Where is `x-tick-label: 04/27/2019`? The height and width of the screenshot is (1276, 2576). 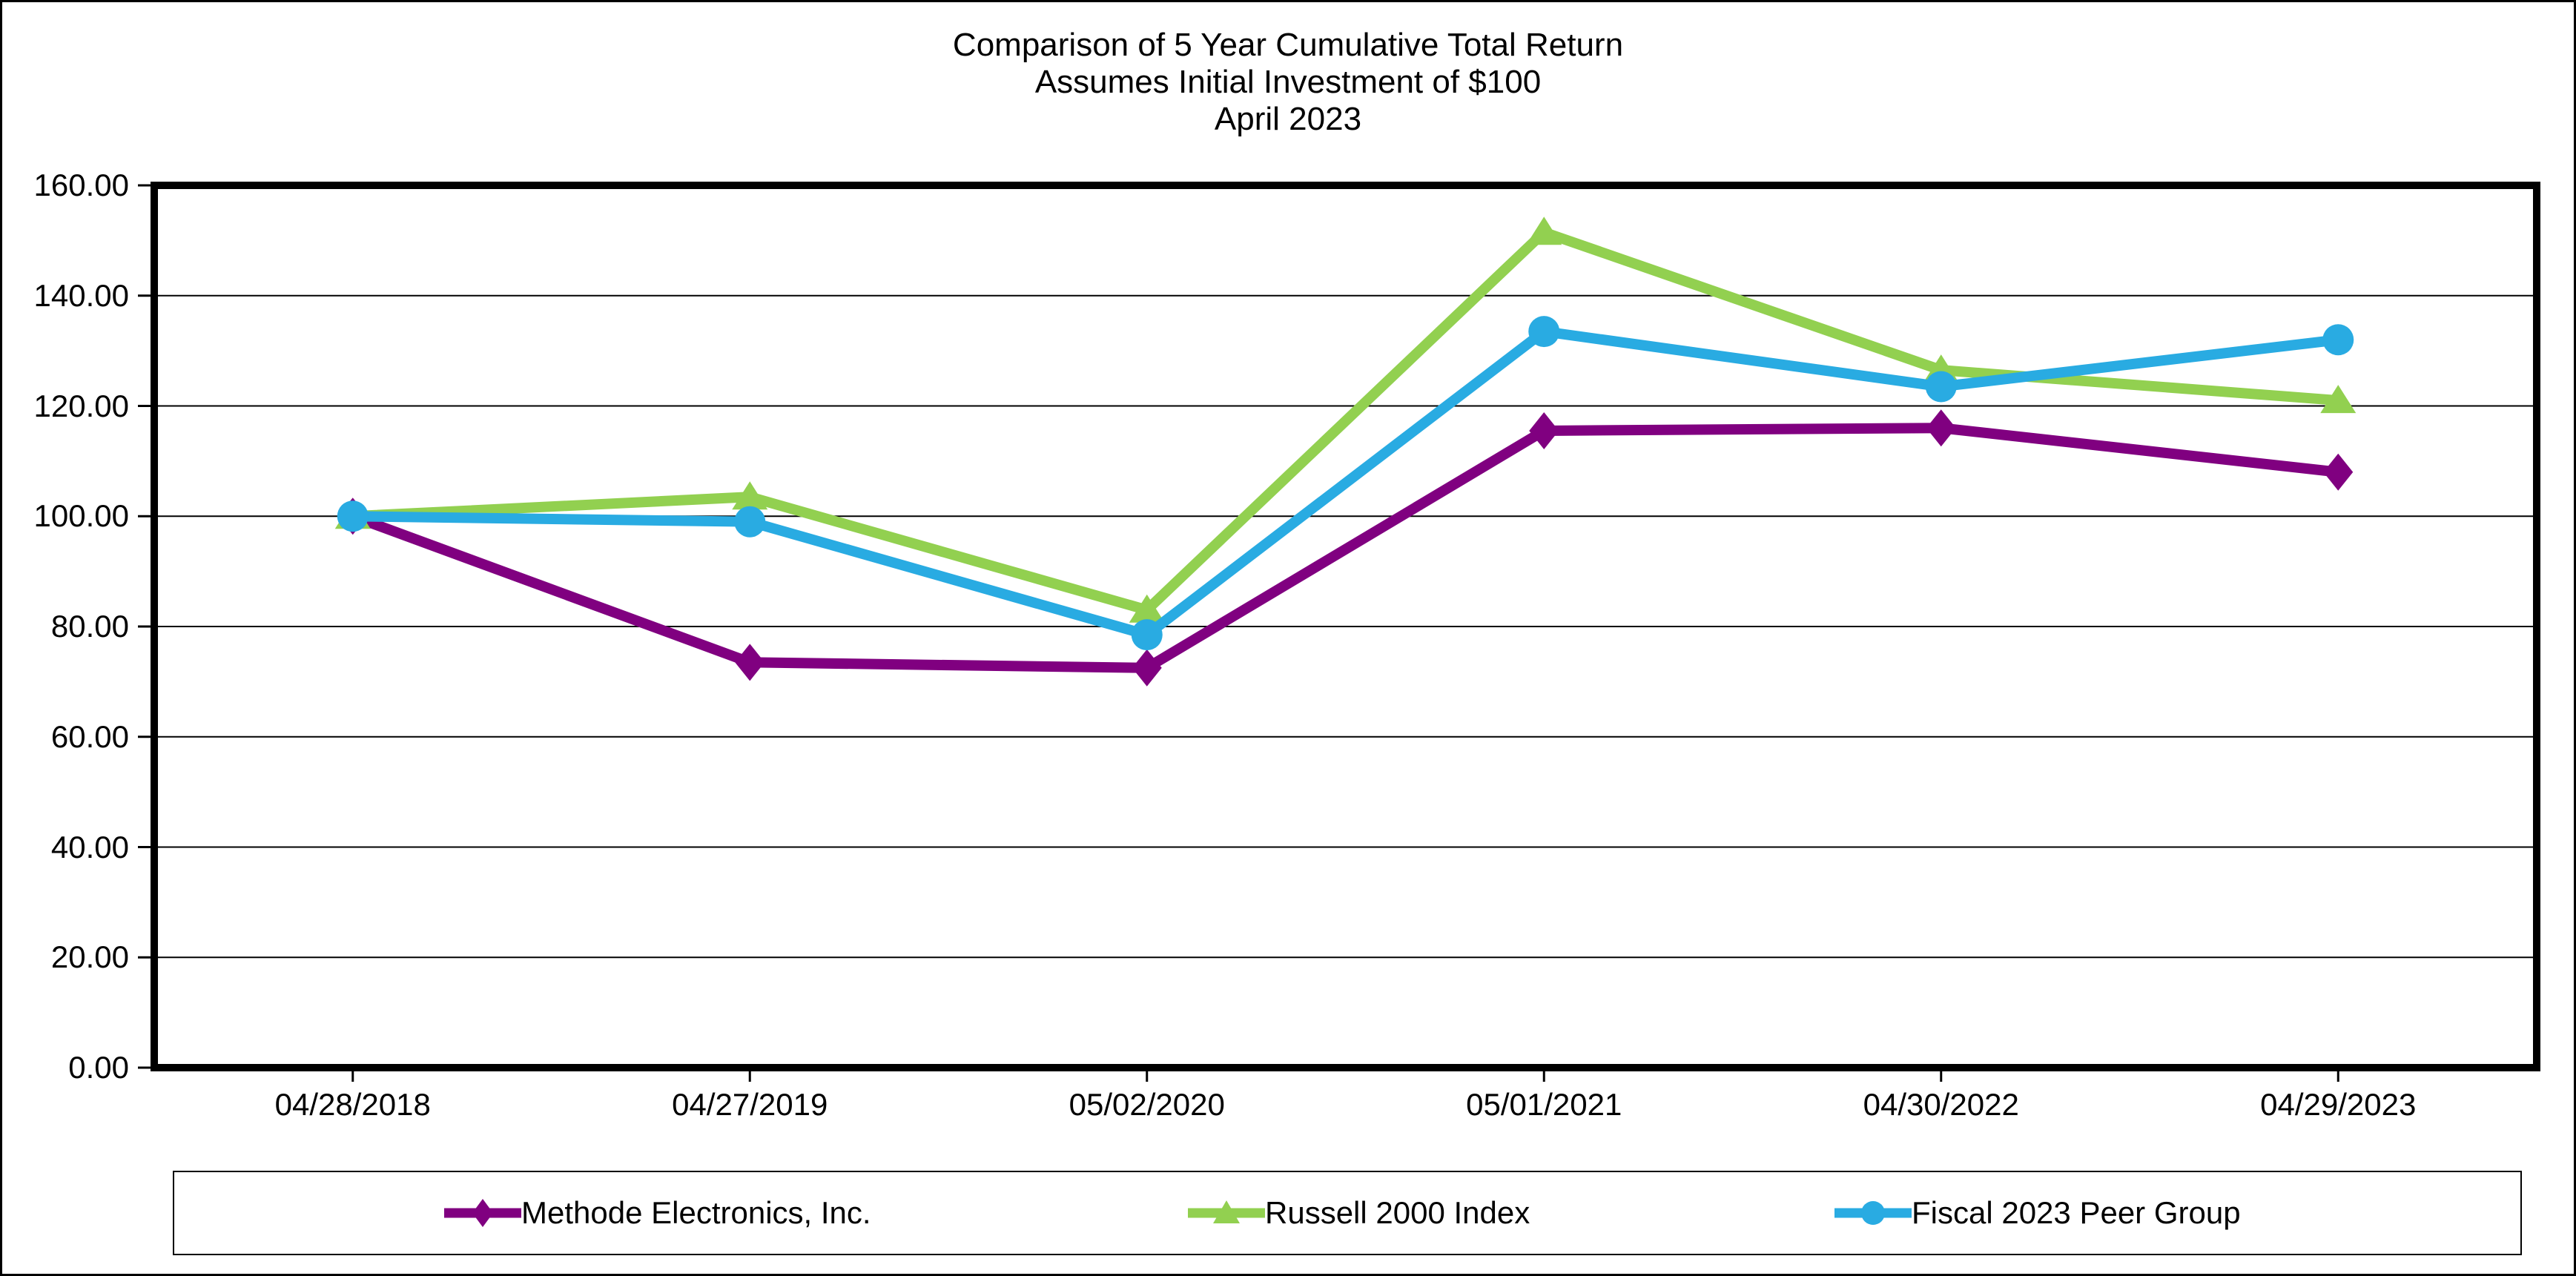 x-tick-label: 04/27/2019 is located at coordinates (750, 1104).